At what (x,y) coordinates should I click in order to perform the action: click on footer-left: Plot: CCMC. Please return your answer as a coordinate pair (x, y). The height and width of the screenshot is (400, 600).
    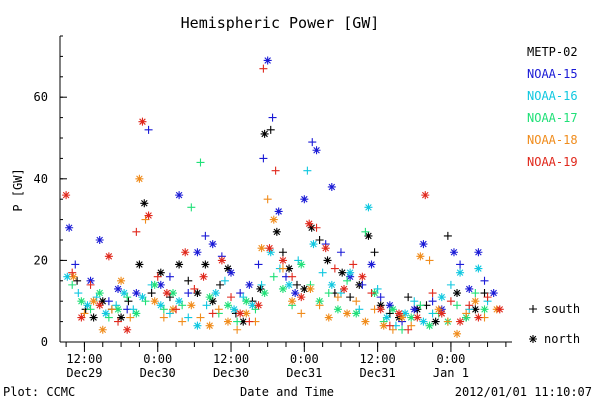
    Looking at the image, I should click on (39, 392).